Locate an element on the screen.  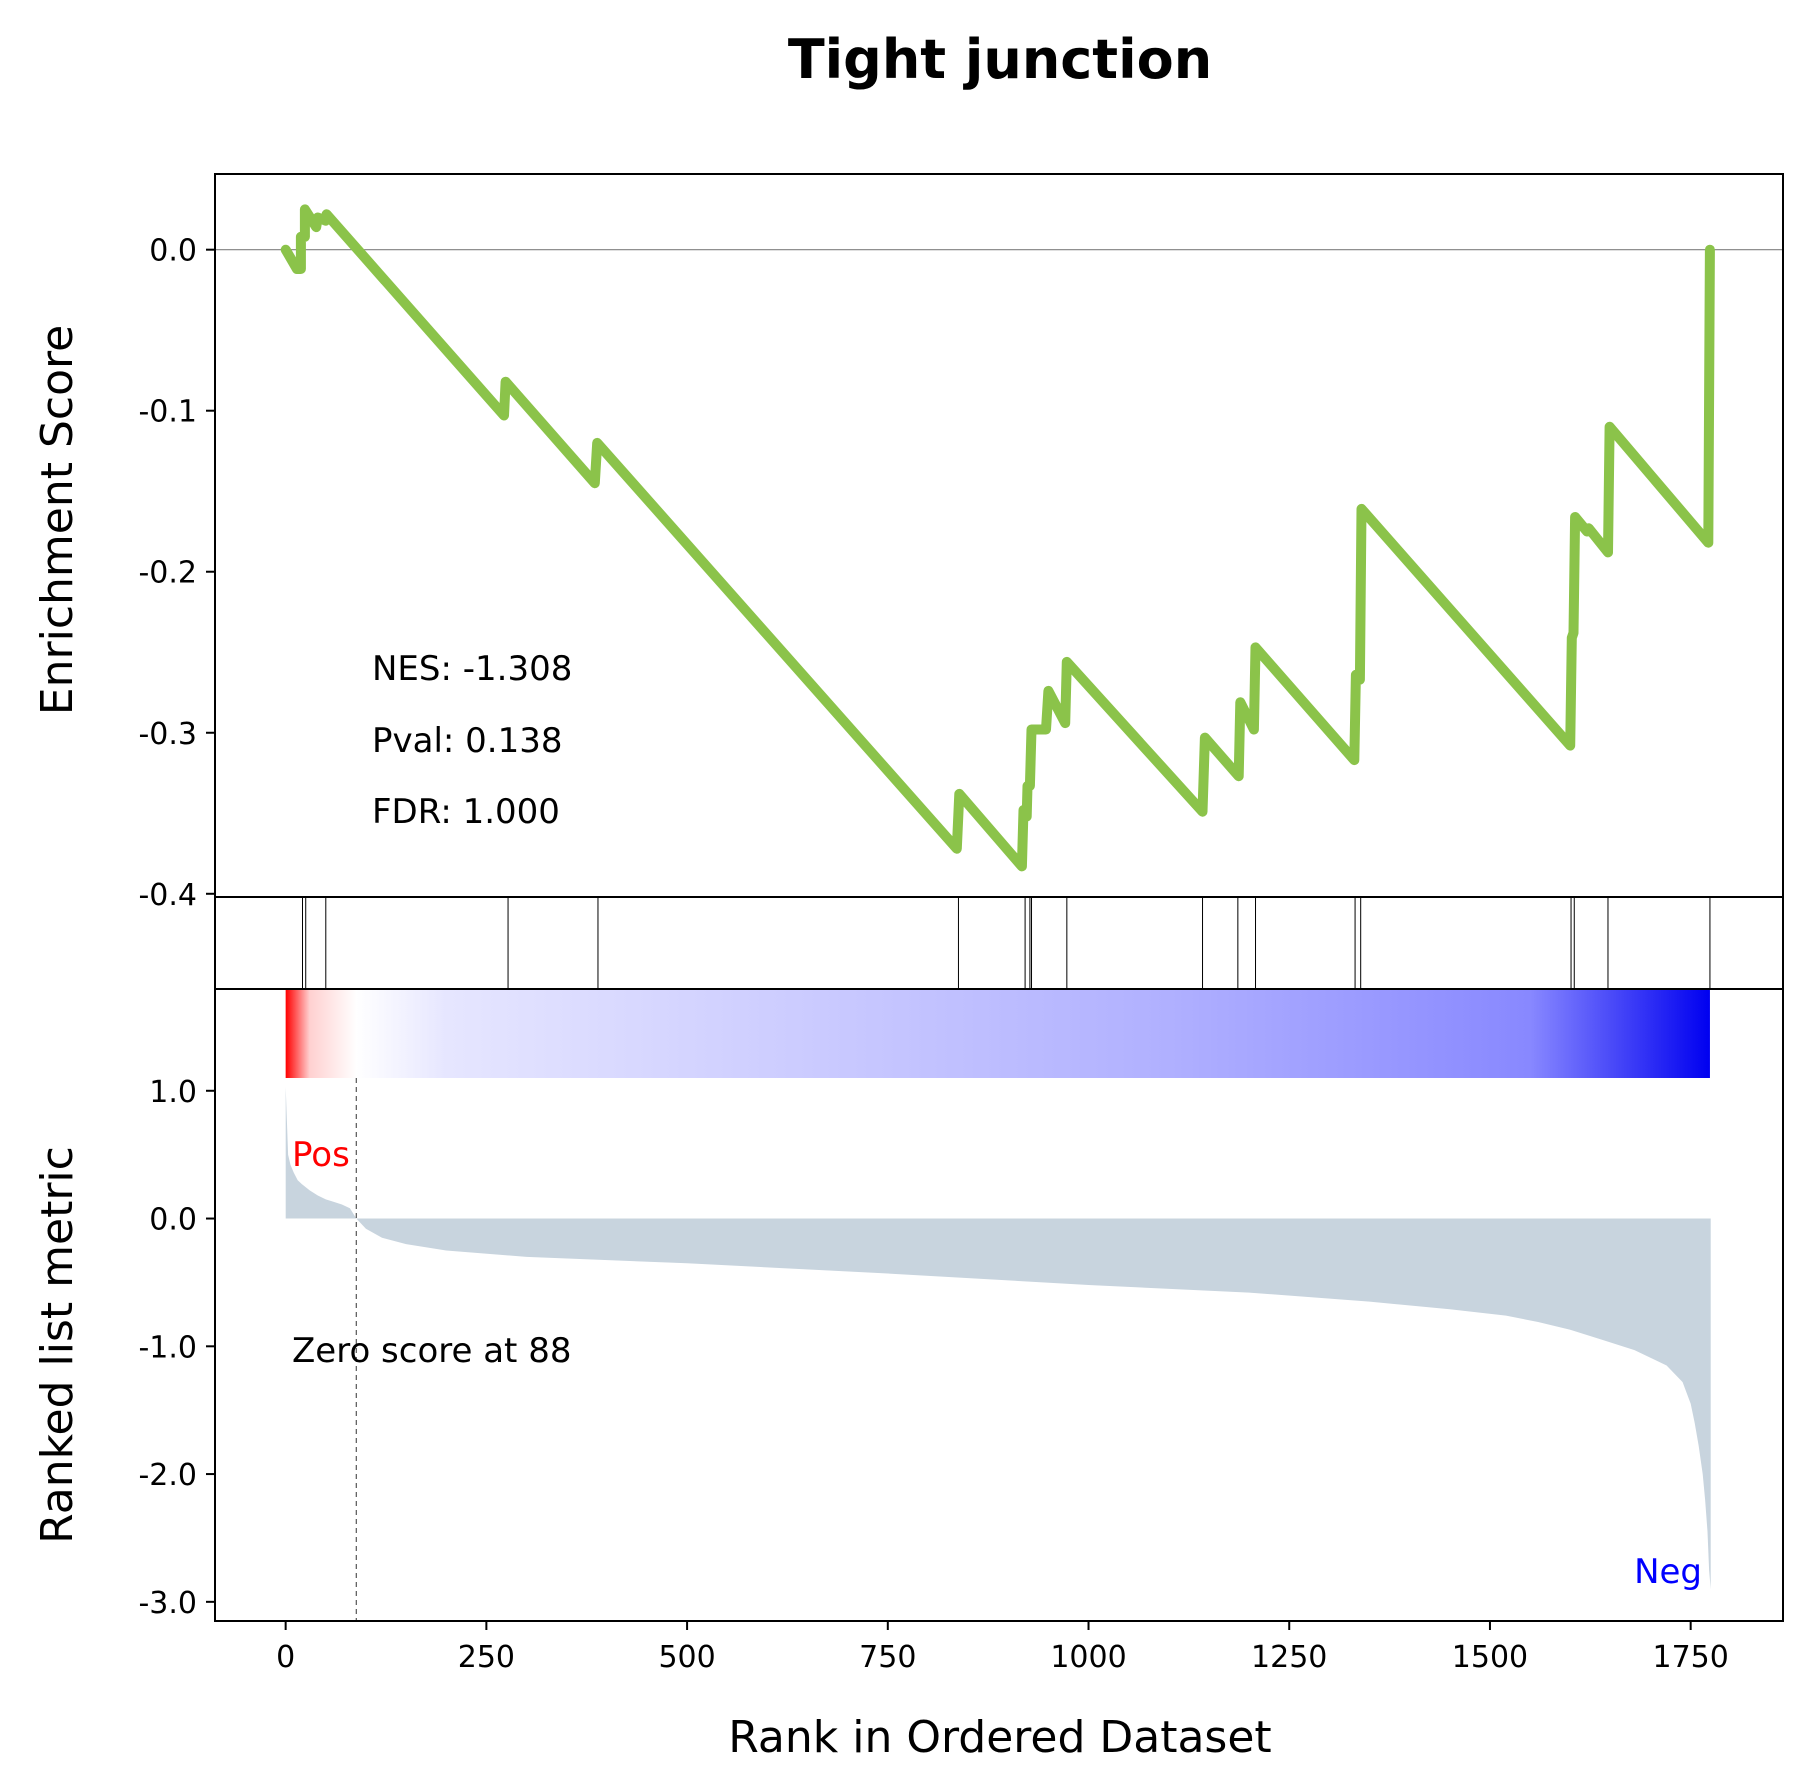
metric-y-ticks: 1.0 0.0 -1.0 -2.0 -3.0 is located at coordinates (176, 1348).